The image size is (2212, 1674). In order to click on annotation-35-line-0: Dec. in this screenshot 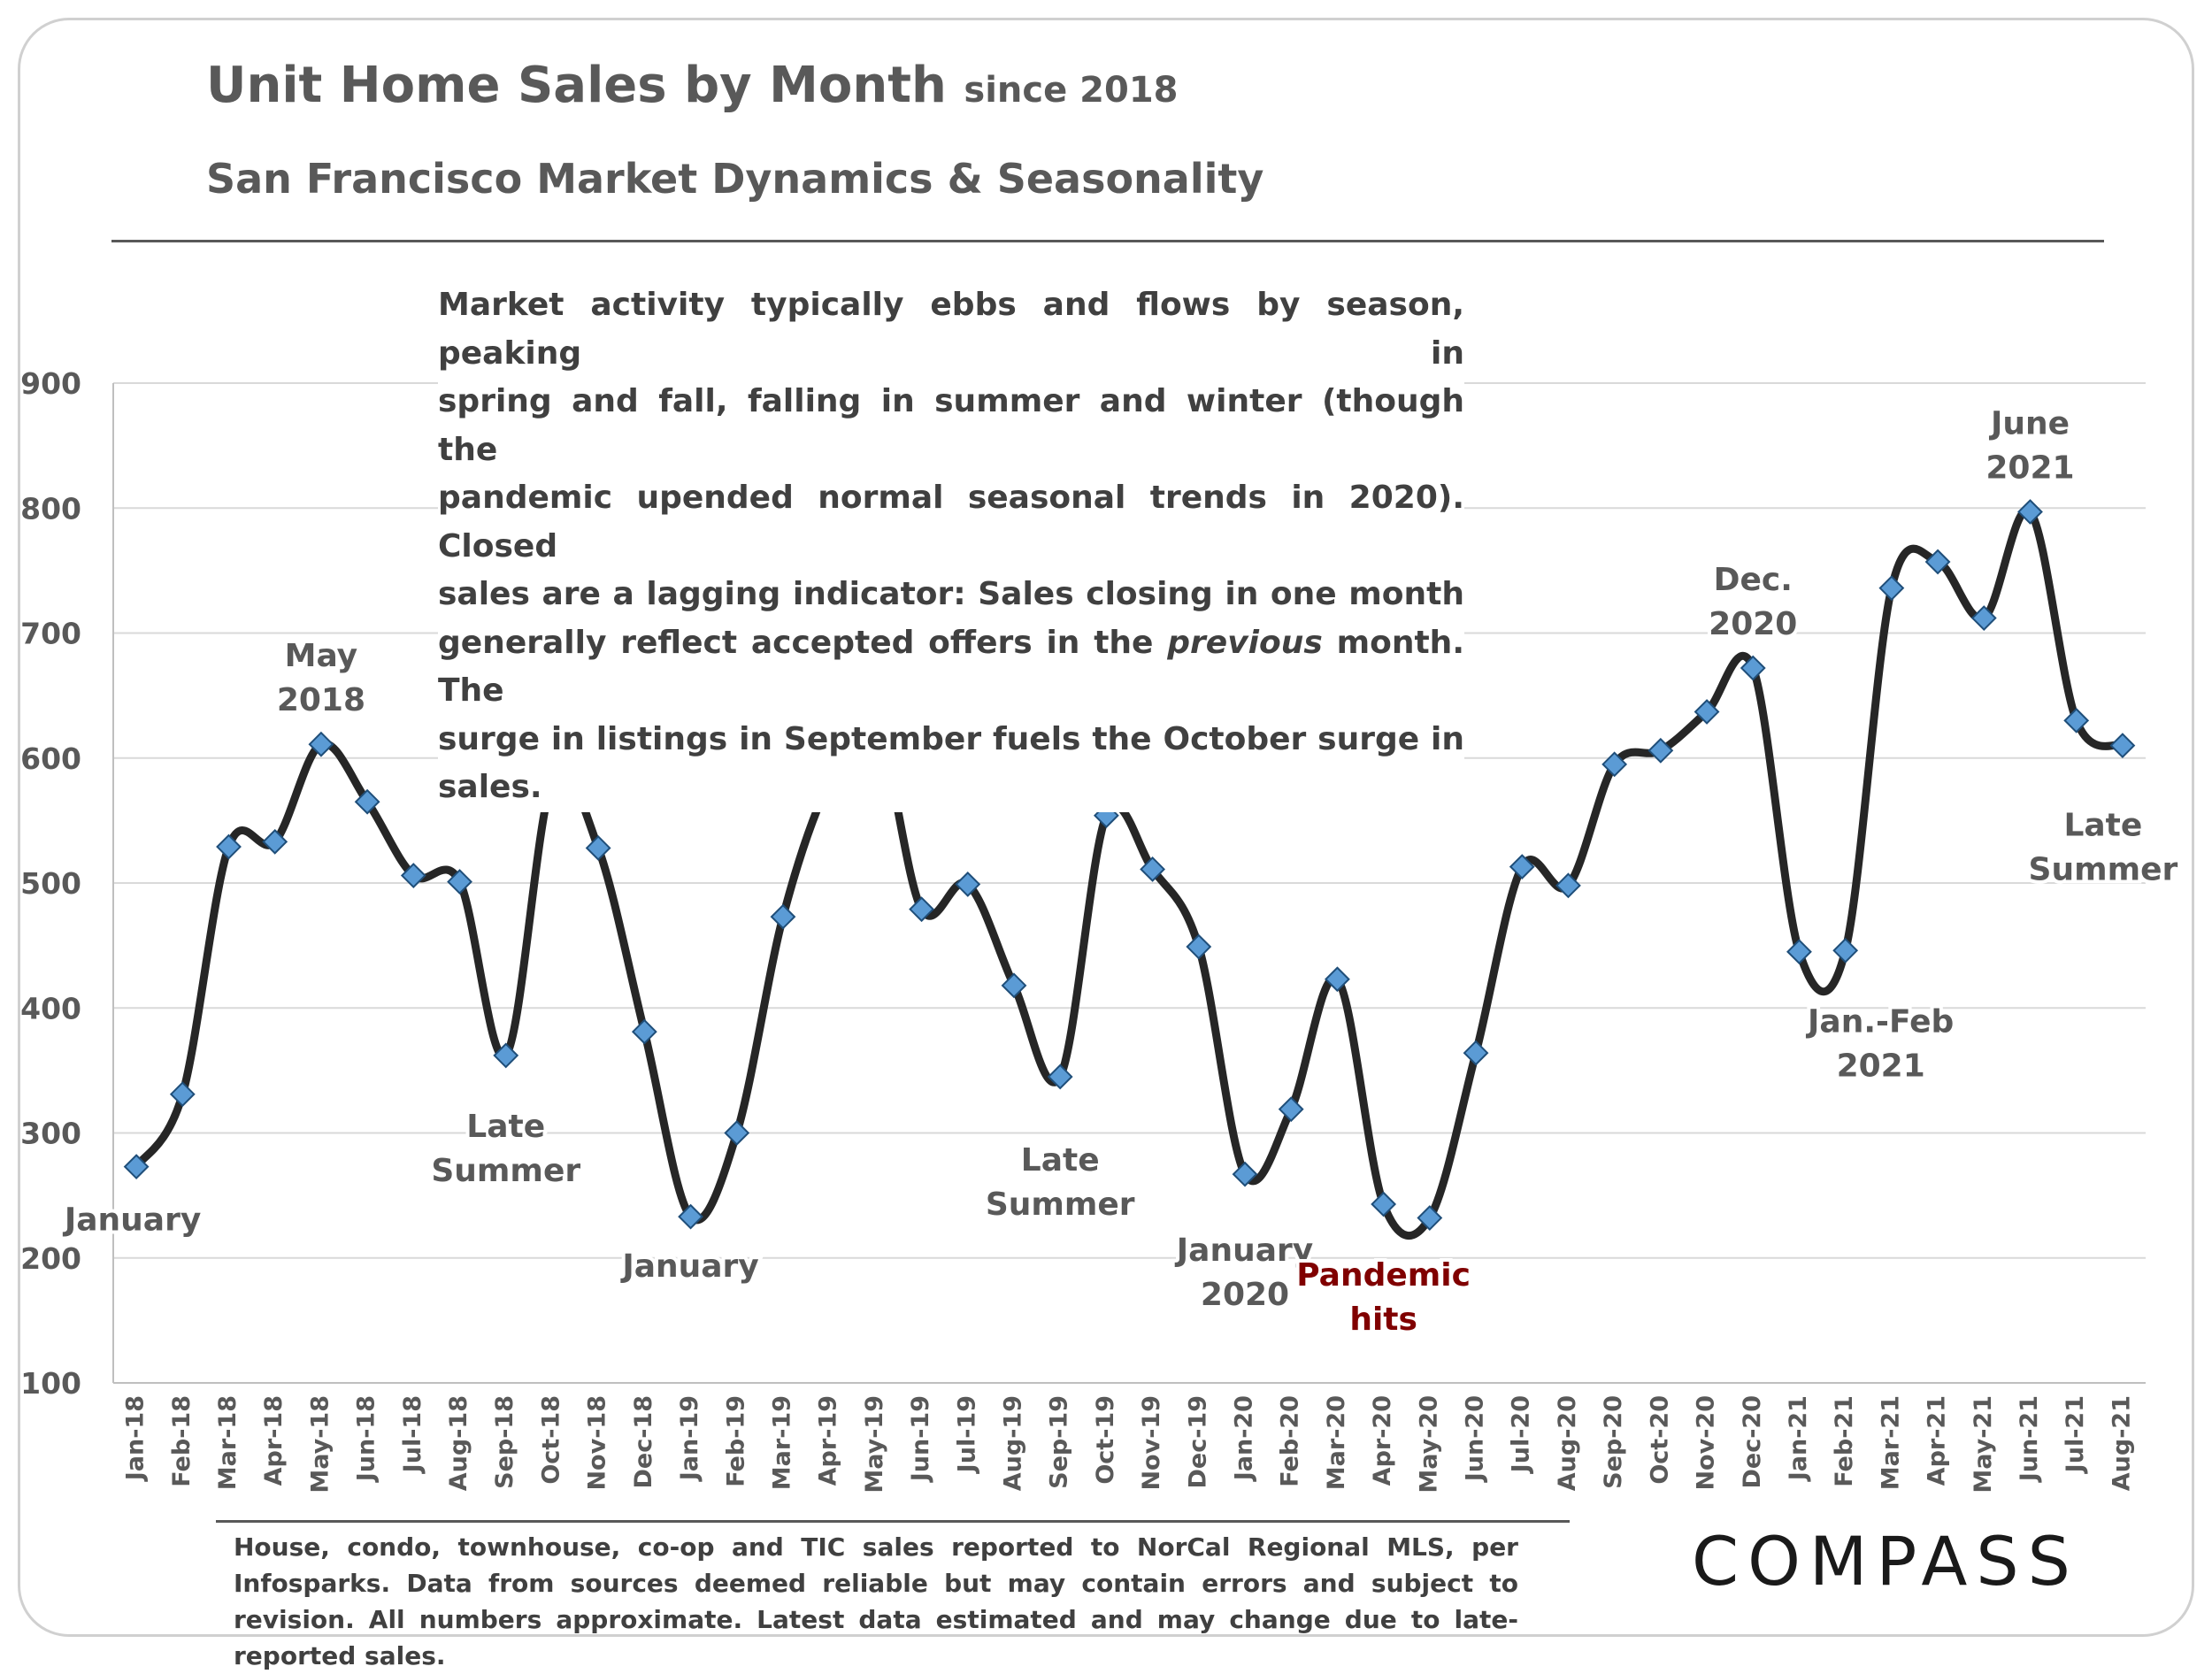, I will do `click(1754, 580)`.